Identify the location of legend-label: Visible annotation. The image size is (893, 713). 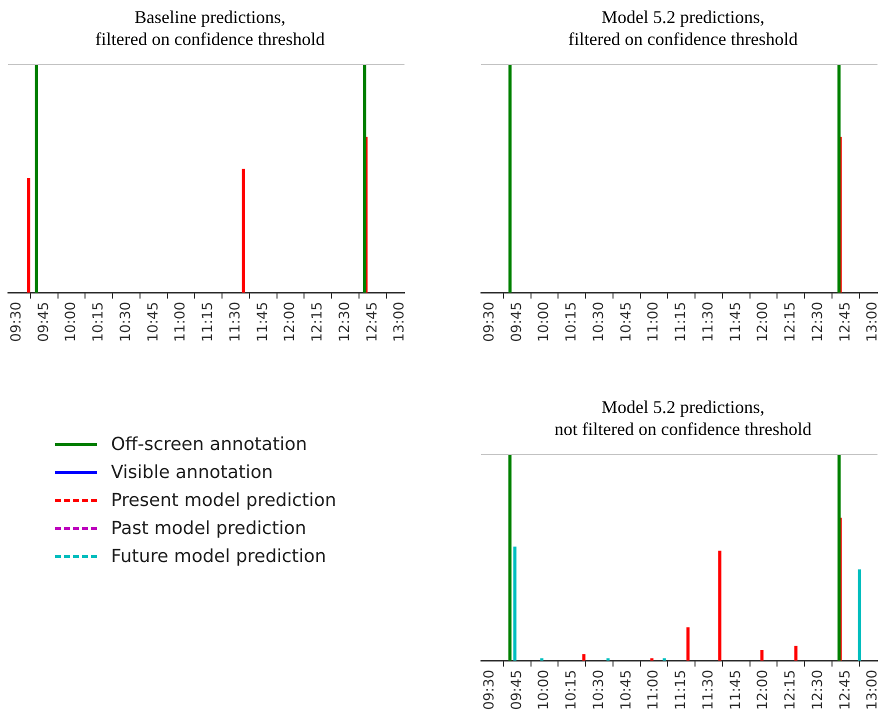
(192, 472).